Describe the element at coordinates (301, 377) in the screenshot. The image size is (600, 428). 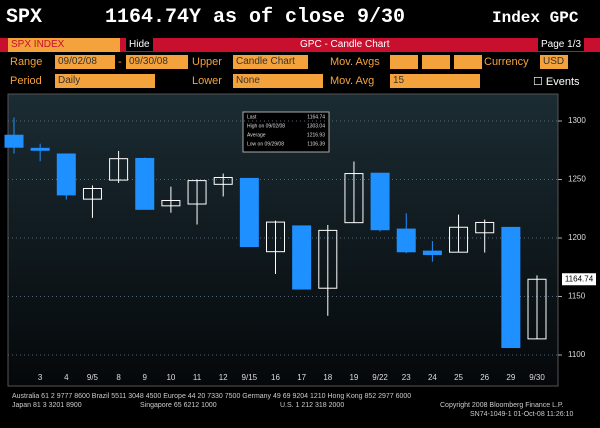
I see `x-tick-label: 17` at that location.